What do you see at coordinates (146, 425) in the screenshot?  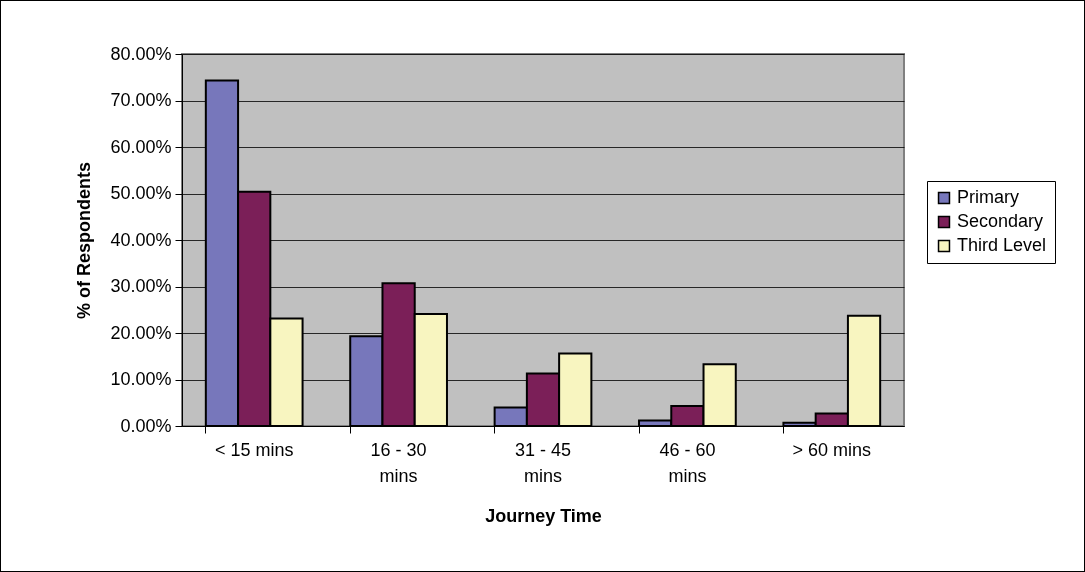 I see `y-tick-label: 0.00%` at bounding box center [146, 425].